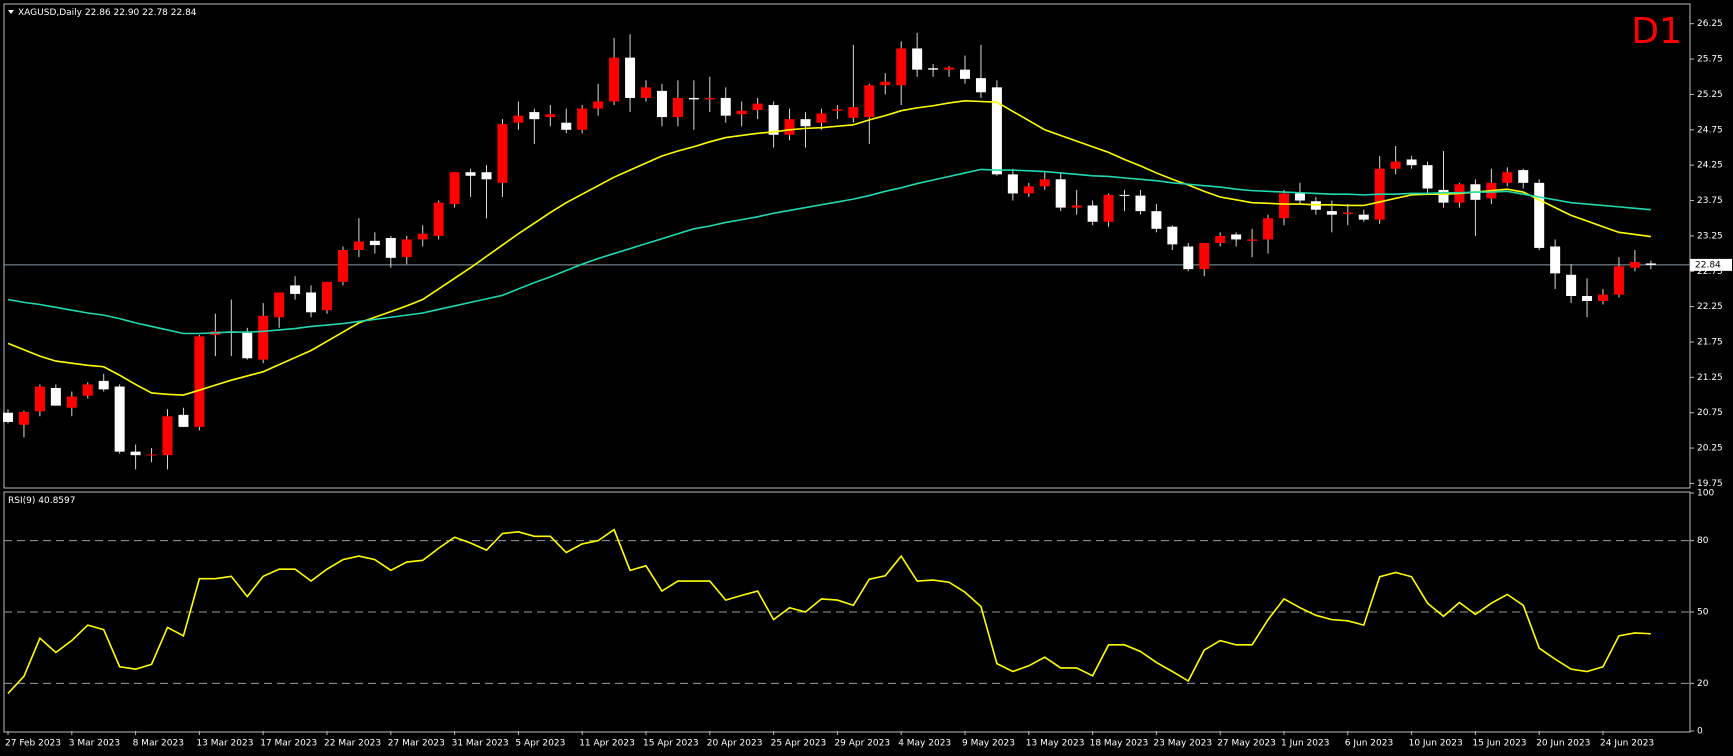 The image size is (1733, 756). I want to click on x-tick-label: 13 Mar 2023, so click(224, 744).